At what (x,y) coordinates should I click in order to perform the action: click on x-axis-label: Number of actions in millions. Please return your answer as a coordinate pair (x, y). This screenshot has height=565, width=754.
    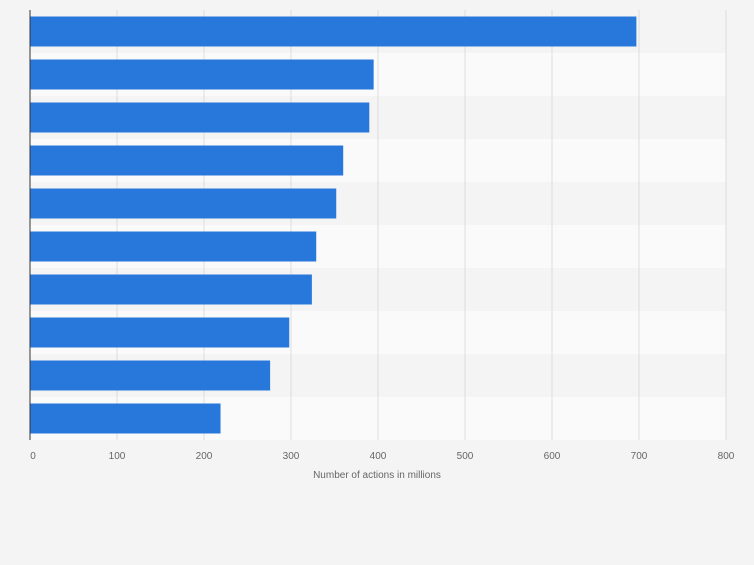
    Looking at the image, I should click on (377, 475).